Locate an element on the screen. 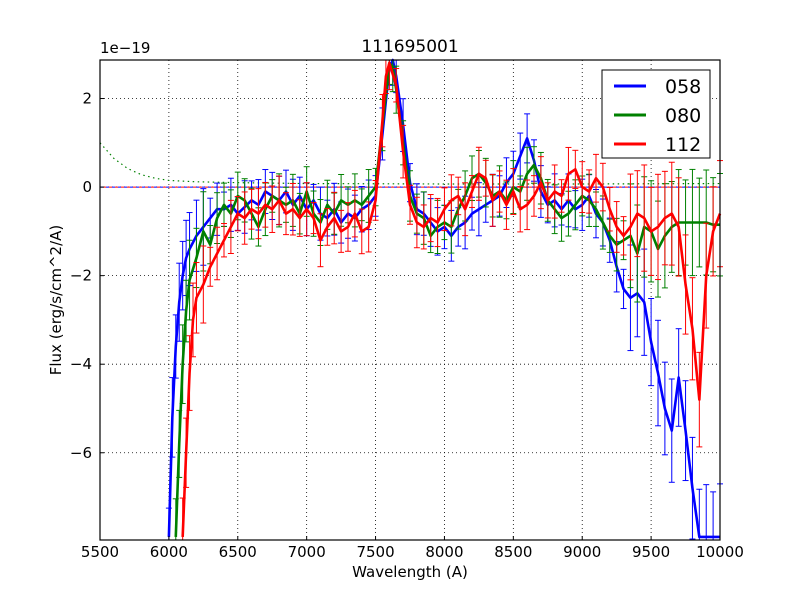  x-tick-label: 7000 is located at coordinates (307, 552).